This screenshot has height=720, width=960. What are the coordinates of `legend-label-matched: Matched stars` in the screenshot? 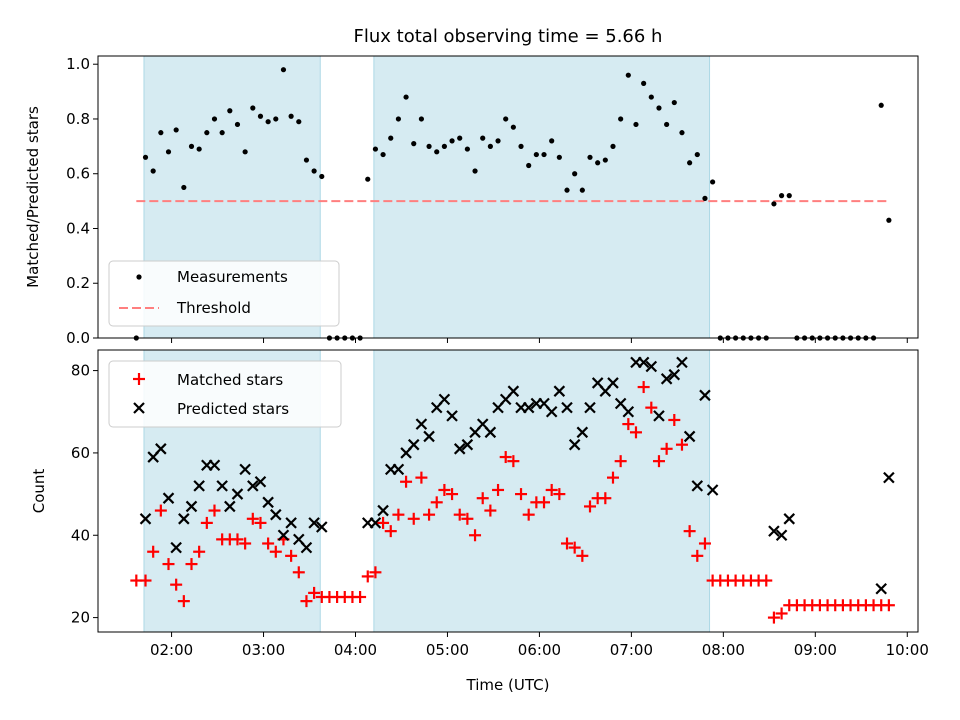 It's located at (230, 380).